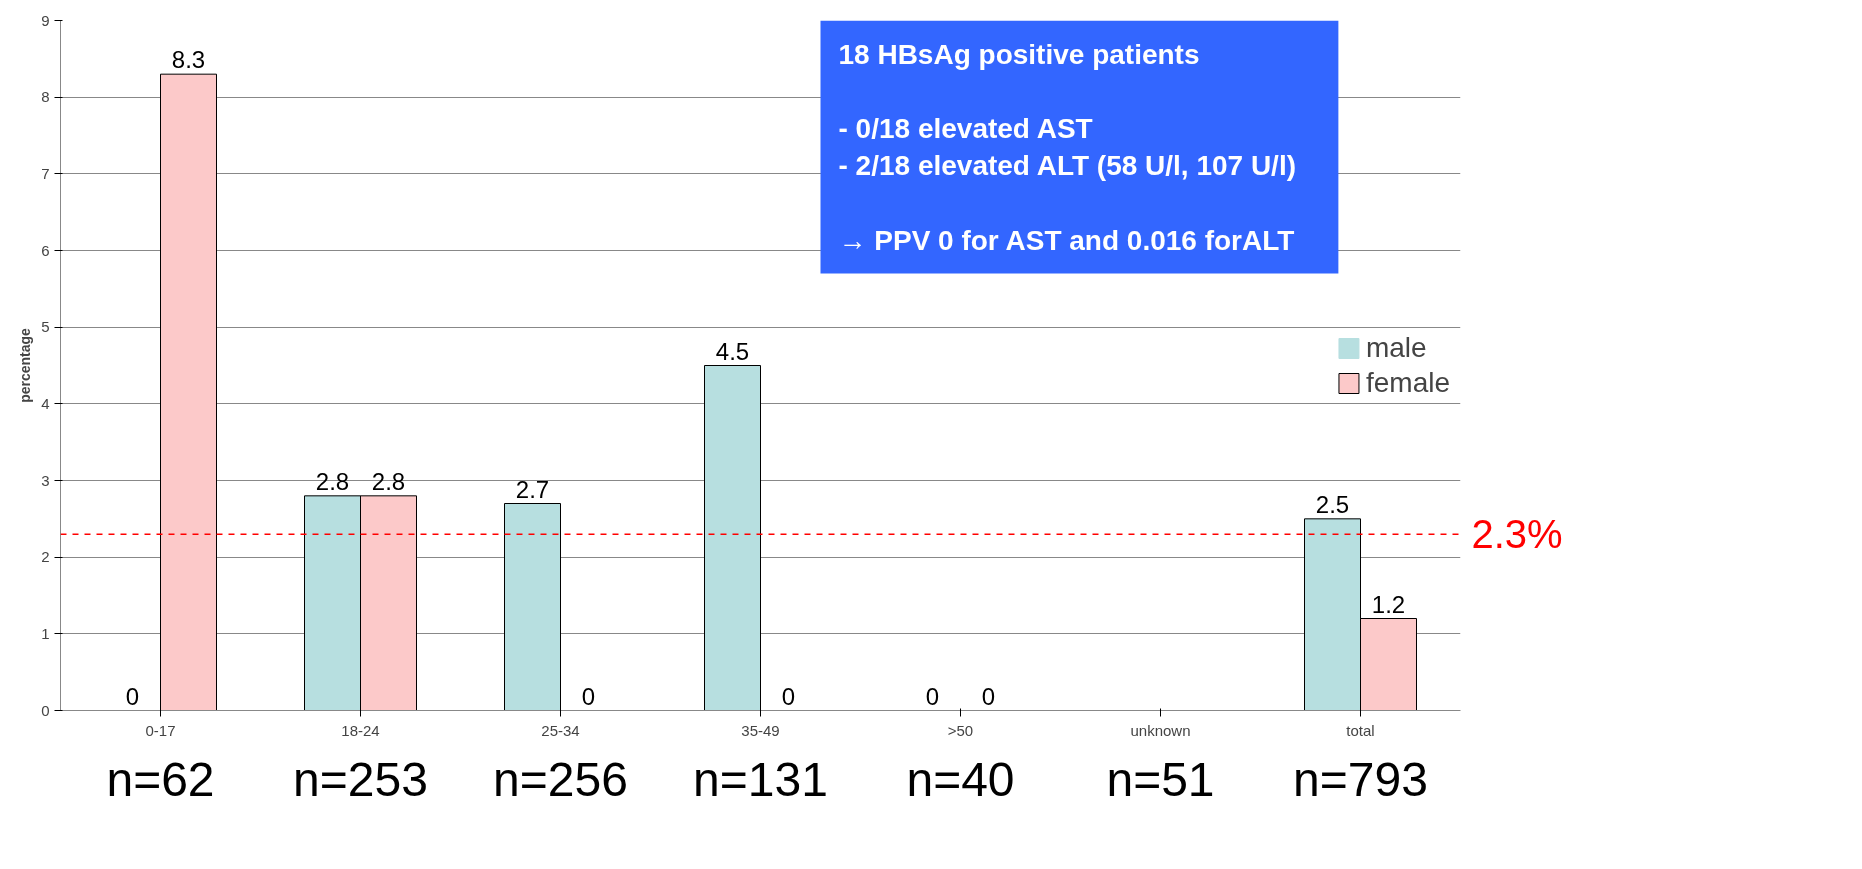 The image size is (1862, 869). Describe the element at coordinates (1396, 347) in the screenshot. I see `legend-label: male` at that location.